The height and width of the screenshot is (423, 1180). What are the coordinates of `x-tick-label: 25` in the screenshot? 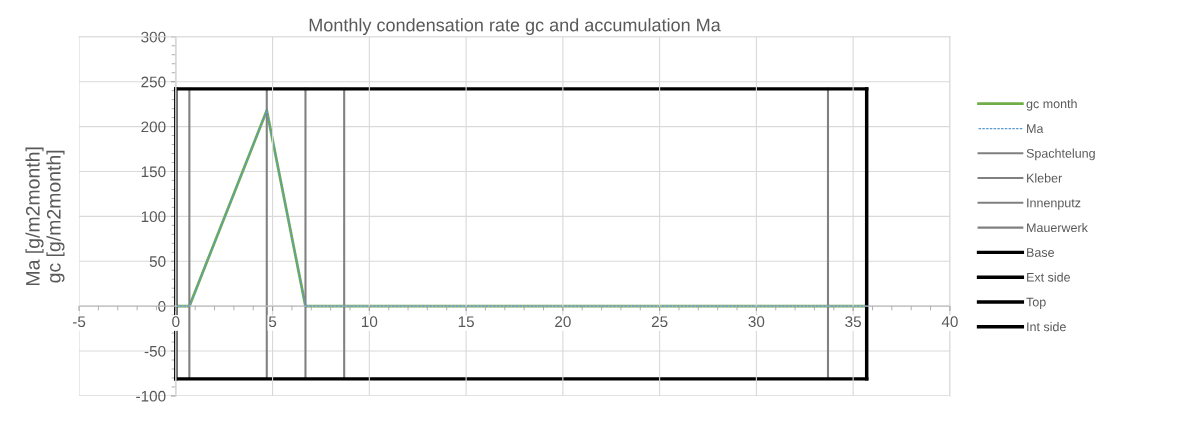 It's located at (659, 322).